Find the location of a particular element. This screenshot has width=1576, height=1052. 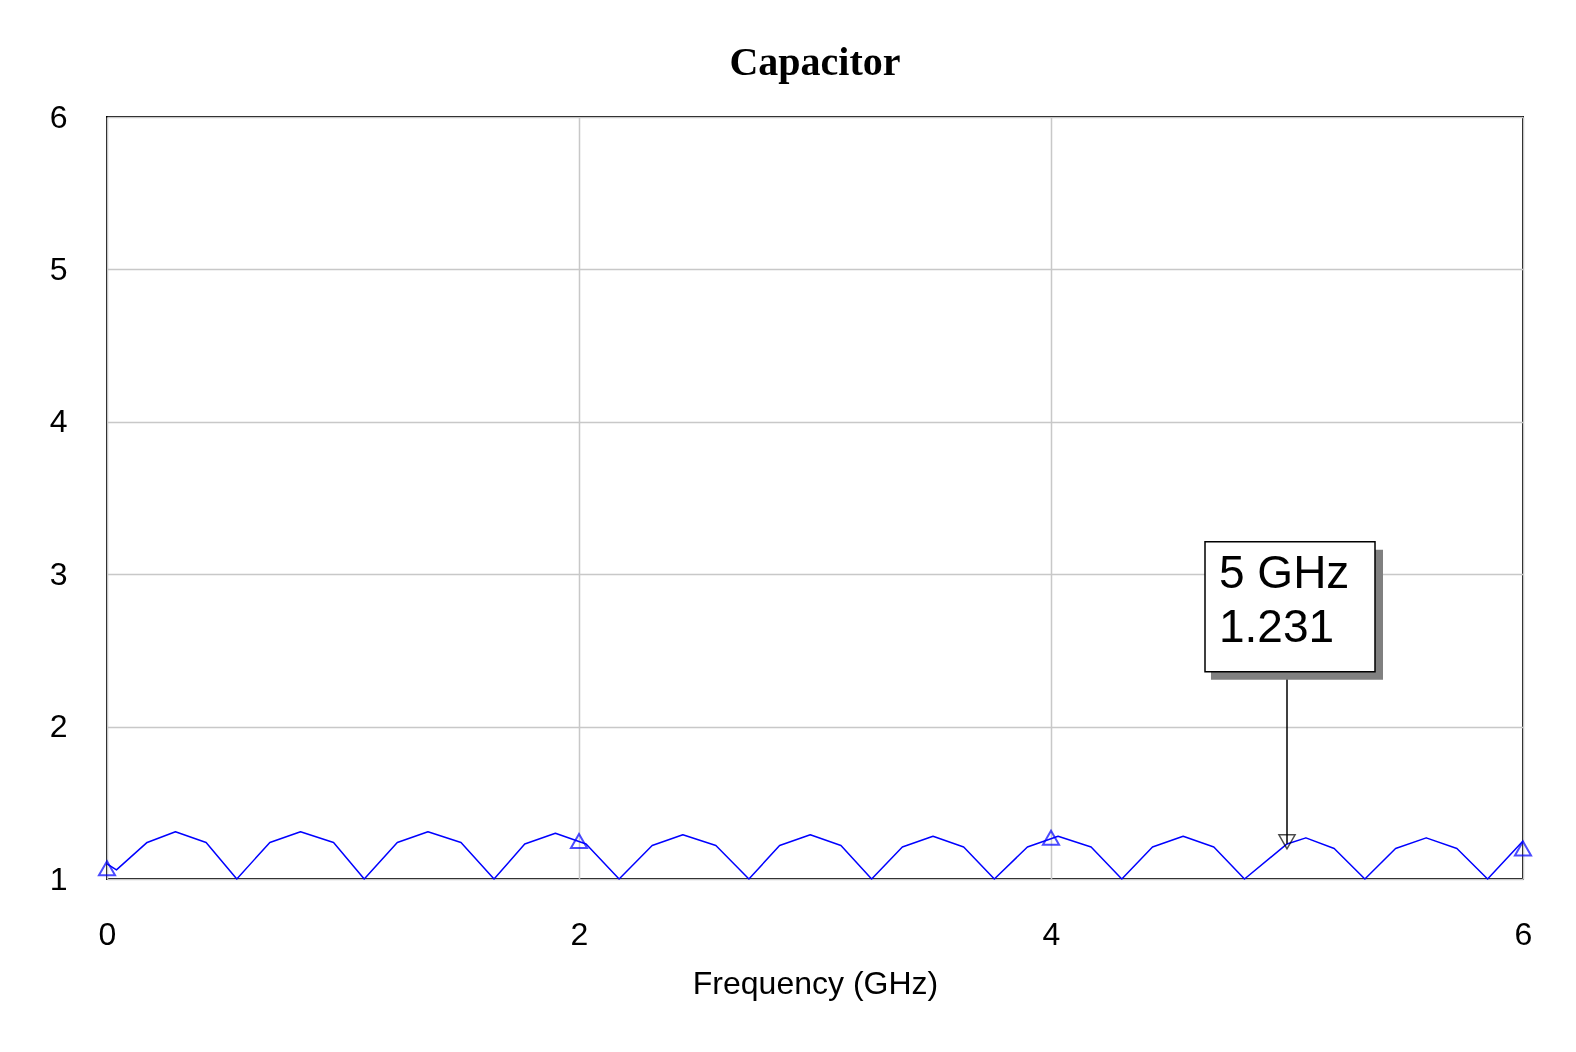

y-tick-label: 6 is located at coordinates (58, 116).